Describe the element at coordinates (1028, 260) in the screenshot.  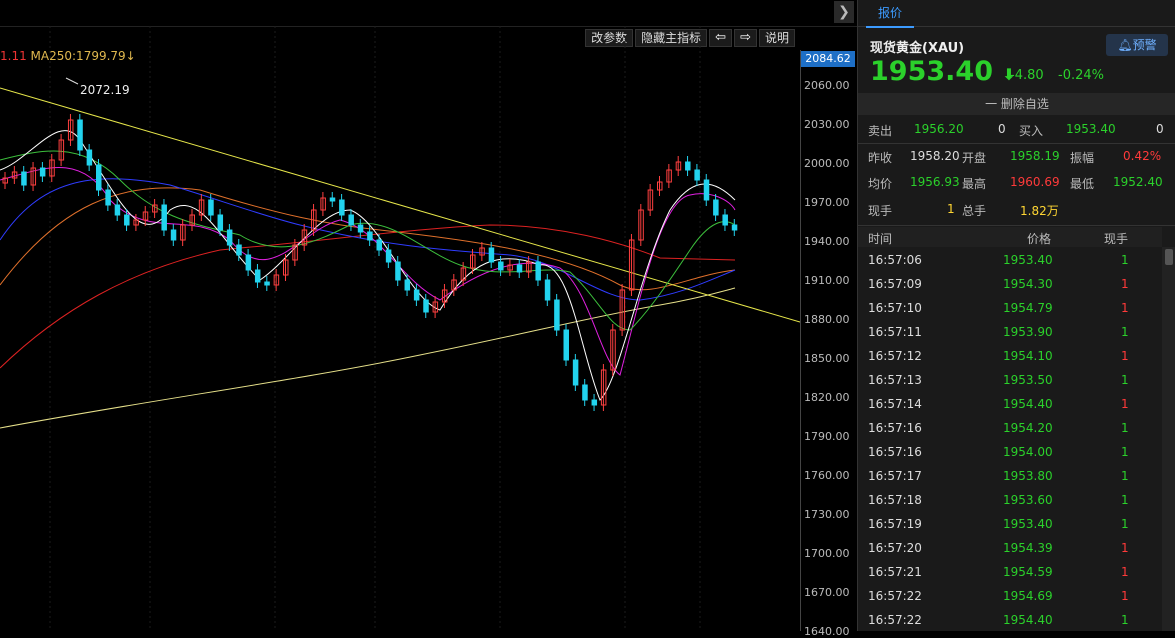
I see `tick-price: 1953.40` at that location.